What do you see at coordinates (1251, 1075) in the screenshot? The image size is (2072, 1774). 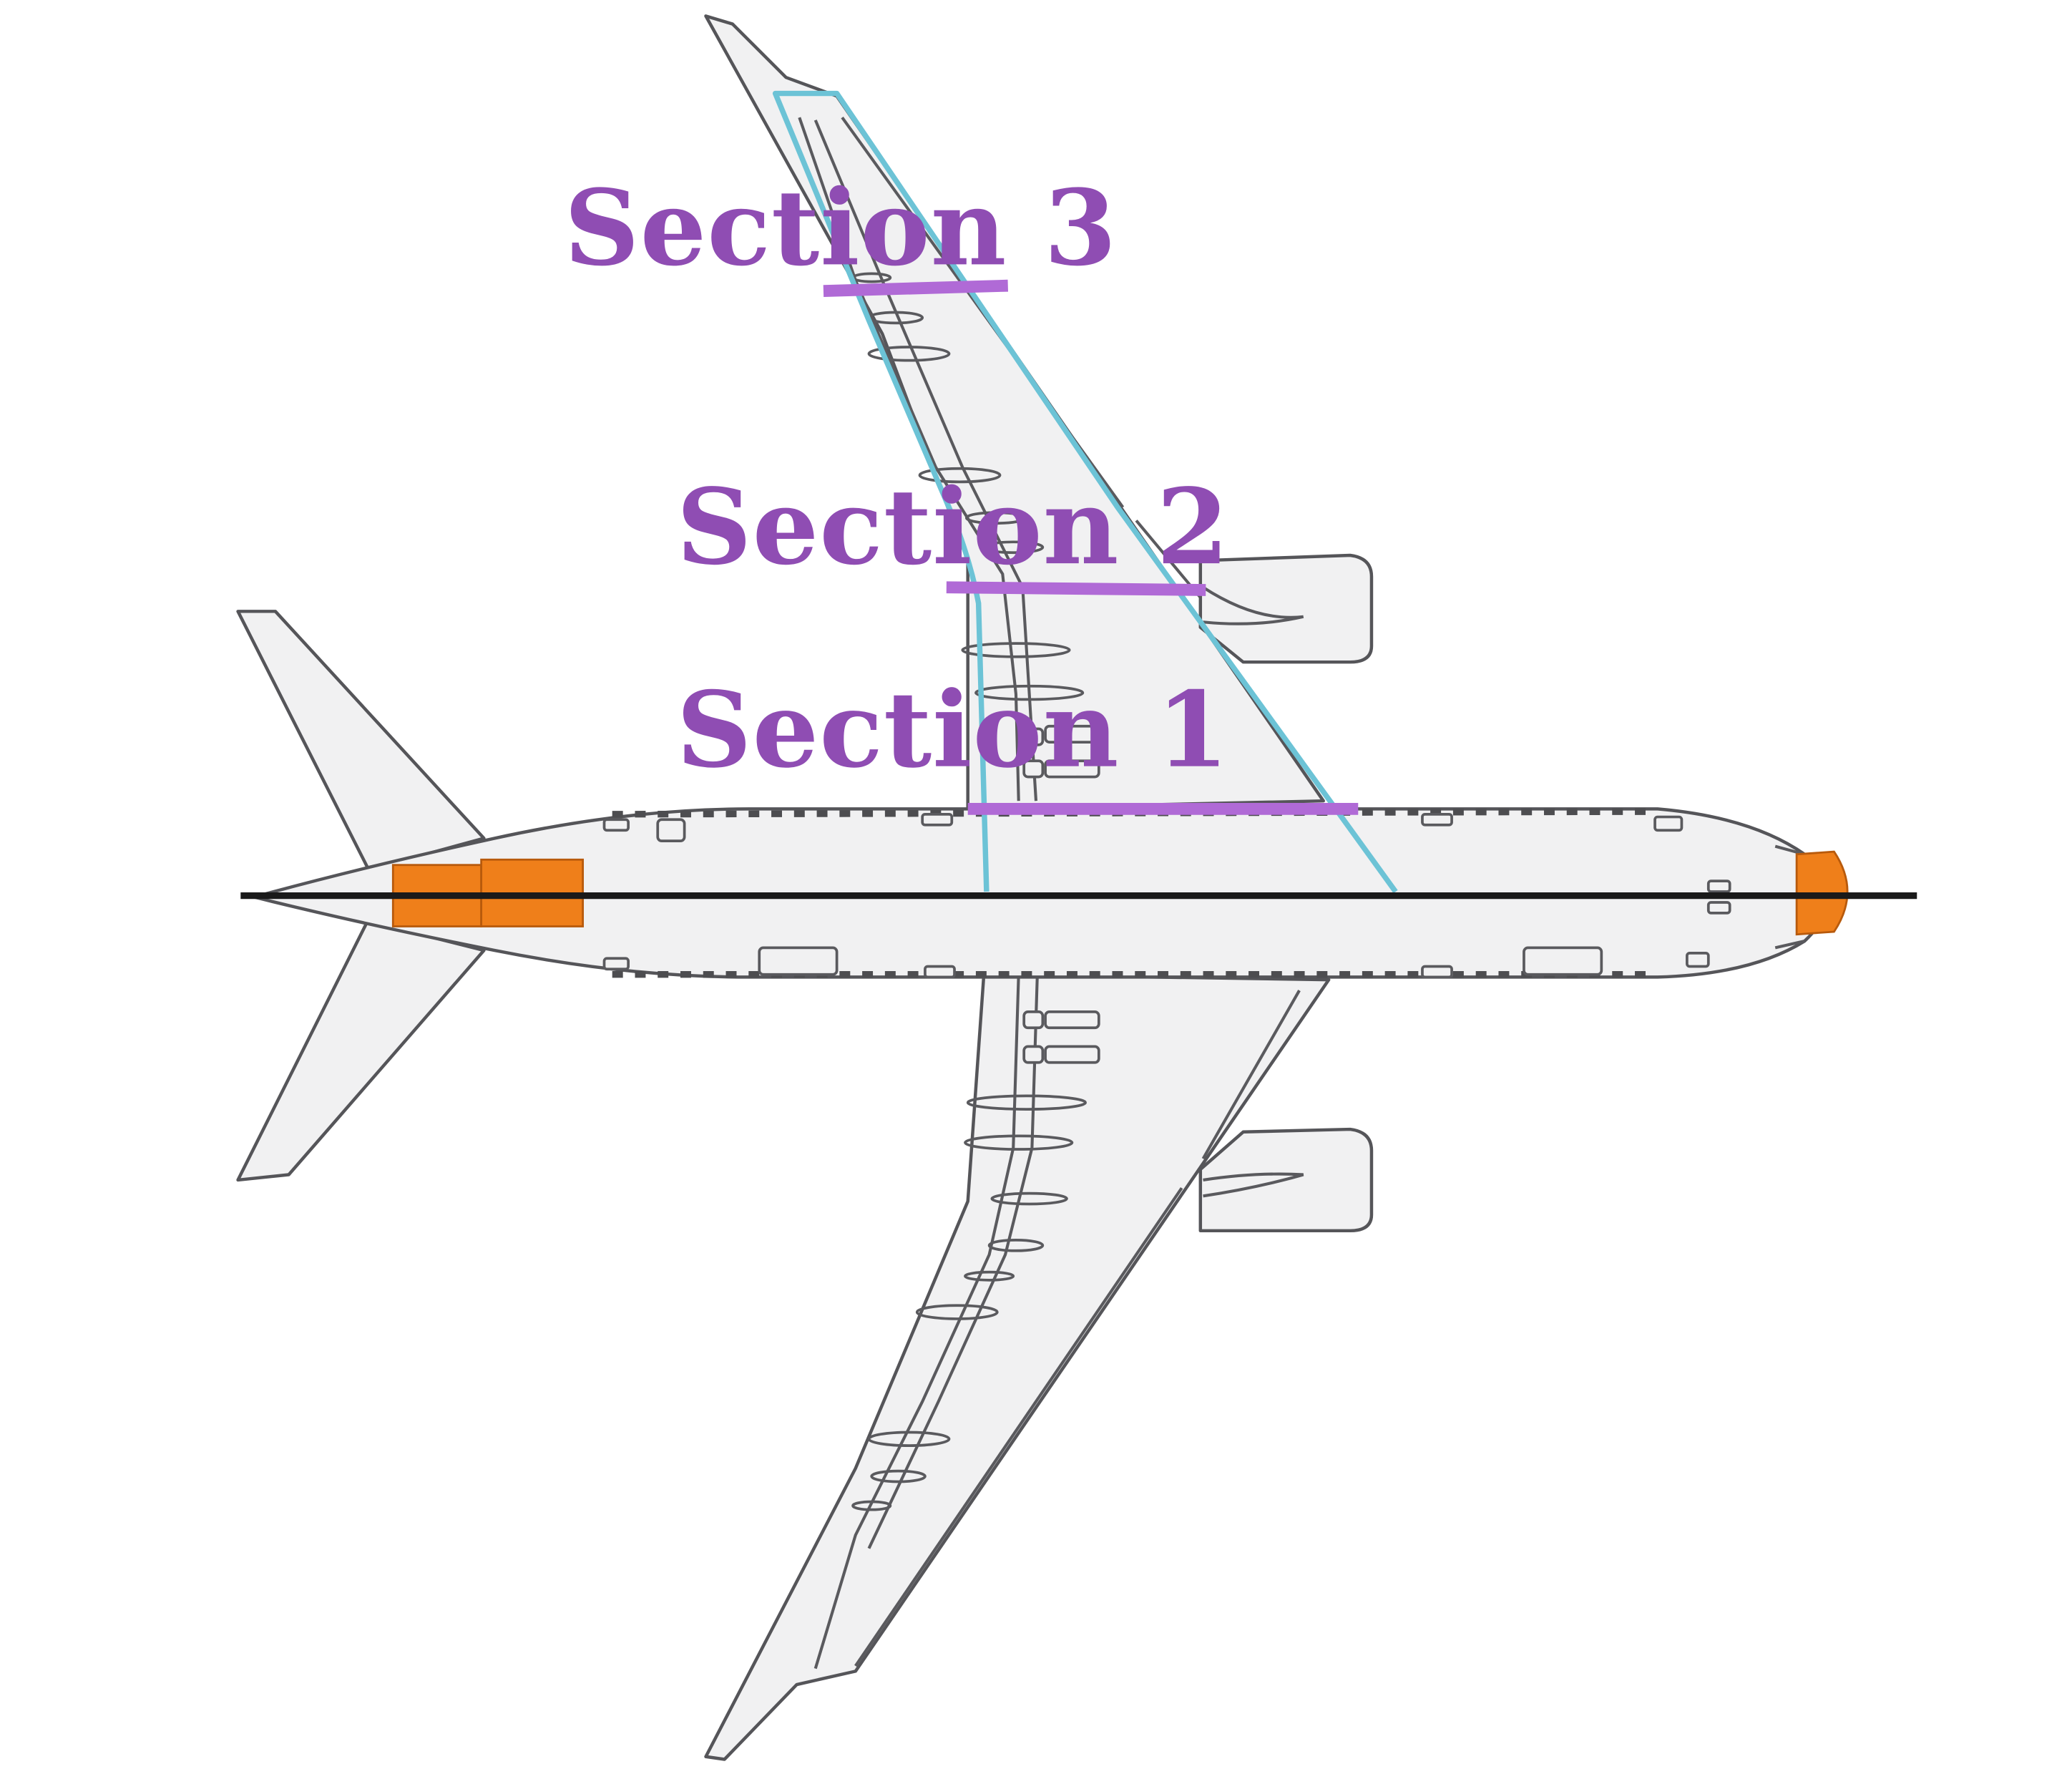 I see `lower-wing-leading-edge-device` at bounding box center [1251, 1075].